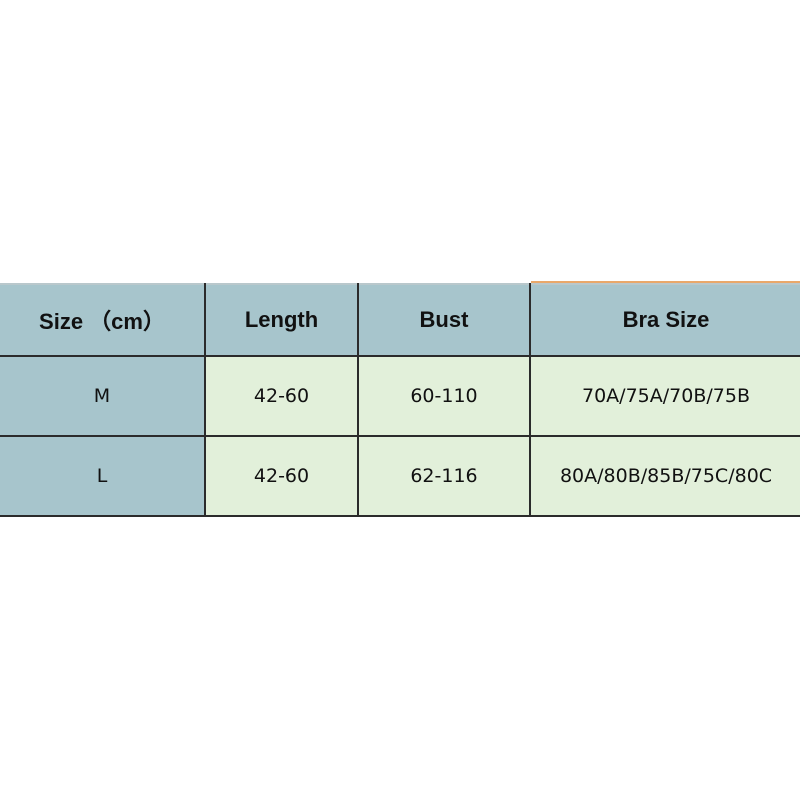 This screenshot has width=800, height=800. Describe the element at coordinates (664, 320) in the screenshot. I see `header-cell: Bra Size` at that location.